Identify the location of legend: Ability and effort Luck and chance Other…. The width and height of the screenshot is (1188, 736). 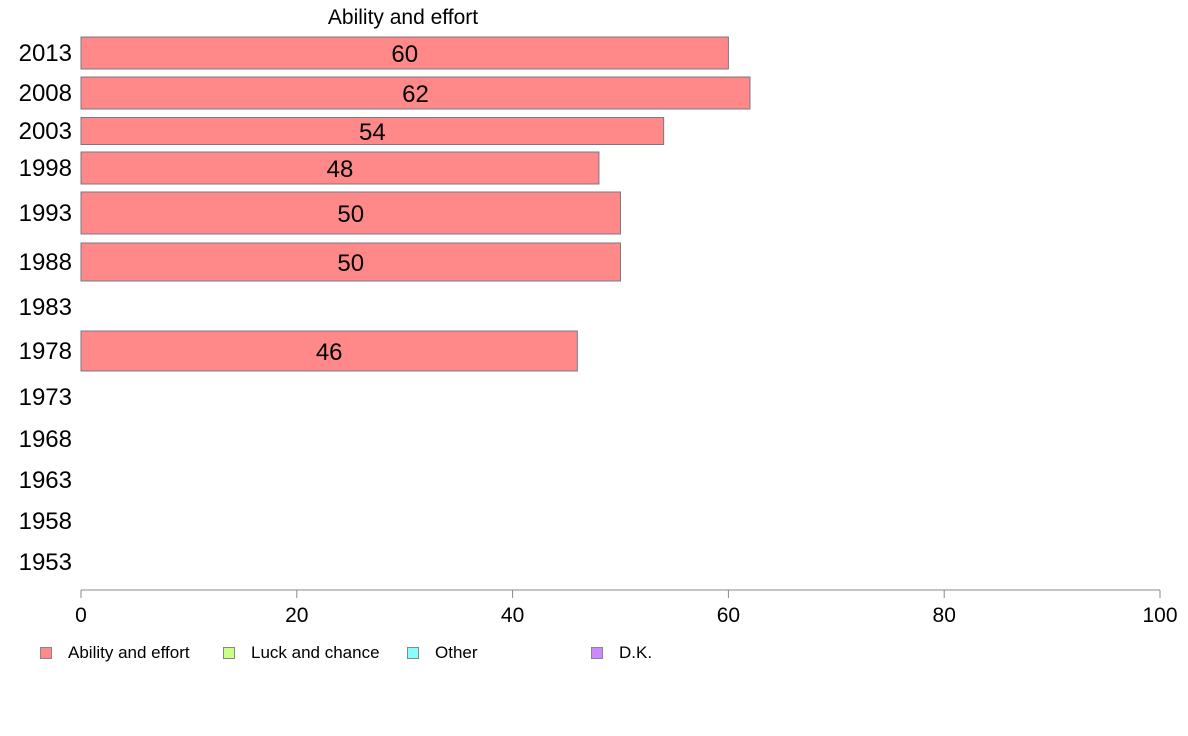
(594, 654).